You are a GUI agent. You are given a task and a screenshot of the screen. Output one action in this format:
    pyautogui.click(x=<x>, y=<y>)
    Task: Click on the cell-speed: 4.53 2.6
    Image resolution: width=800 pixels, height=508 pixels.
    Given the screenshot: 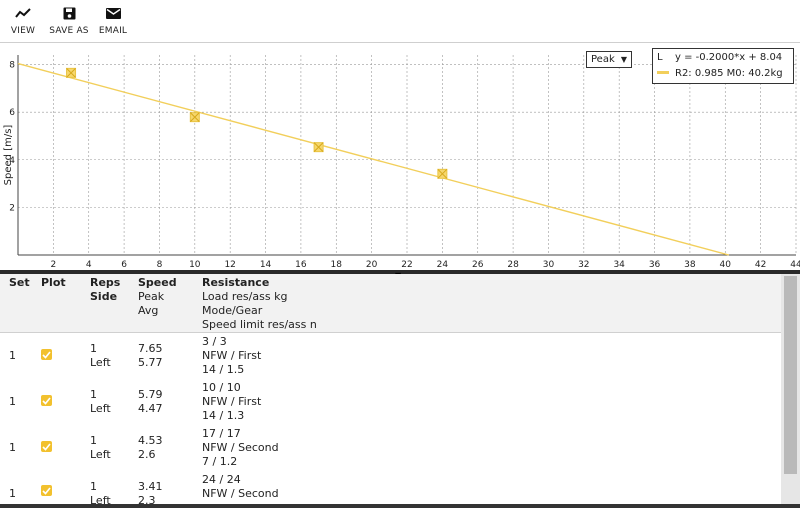 What is the action you would take?
    pyautogui.click(x=150, y=447)
    